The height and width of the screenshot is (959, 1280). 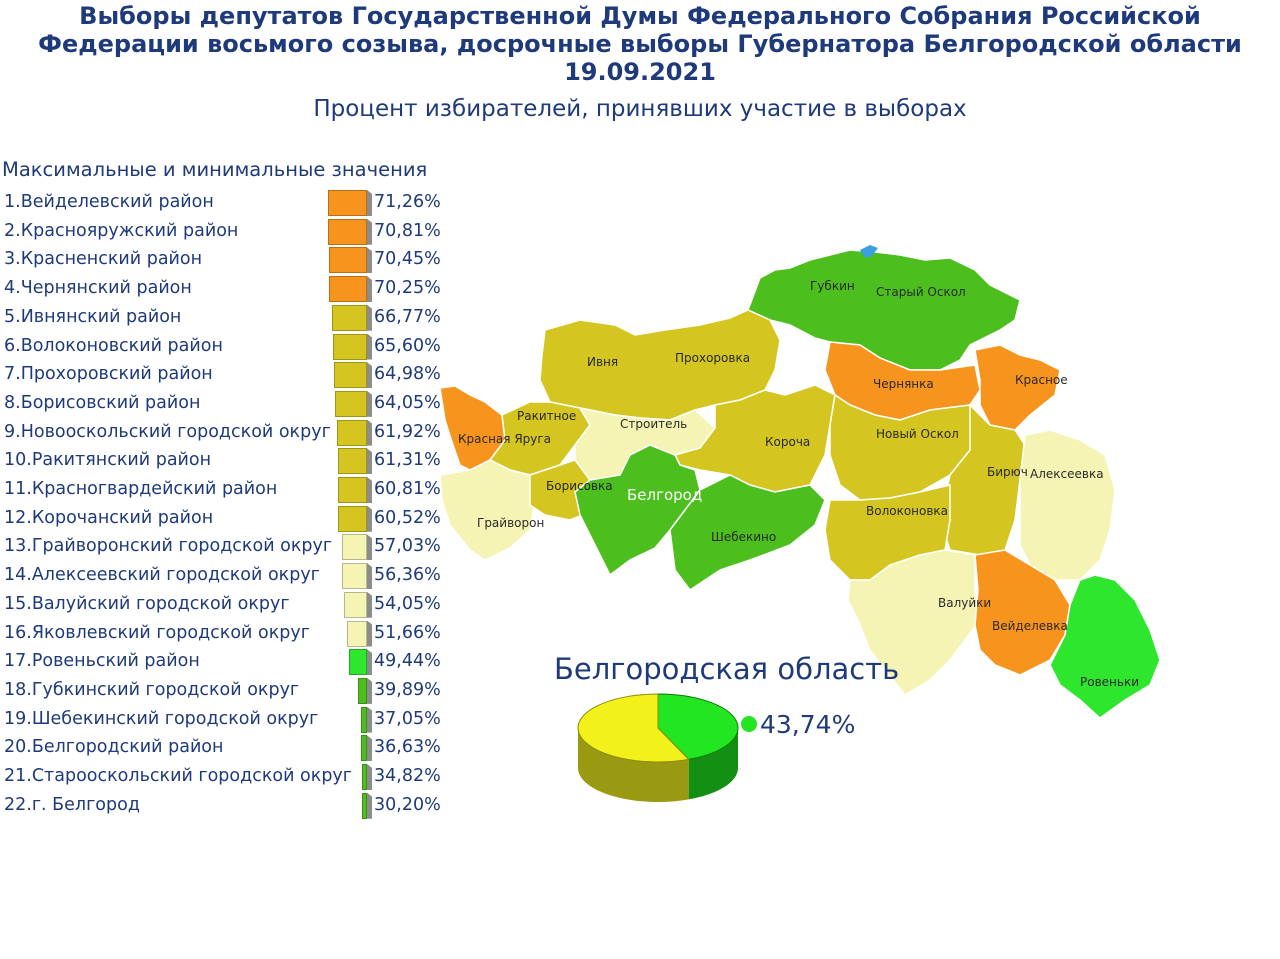 What do you see at coordinates (964, 603) in the screenshot?
I see `map-label-valuyki: Валуйки` at bounding box center [964, 603].